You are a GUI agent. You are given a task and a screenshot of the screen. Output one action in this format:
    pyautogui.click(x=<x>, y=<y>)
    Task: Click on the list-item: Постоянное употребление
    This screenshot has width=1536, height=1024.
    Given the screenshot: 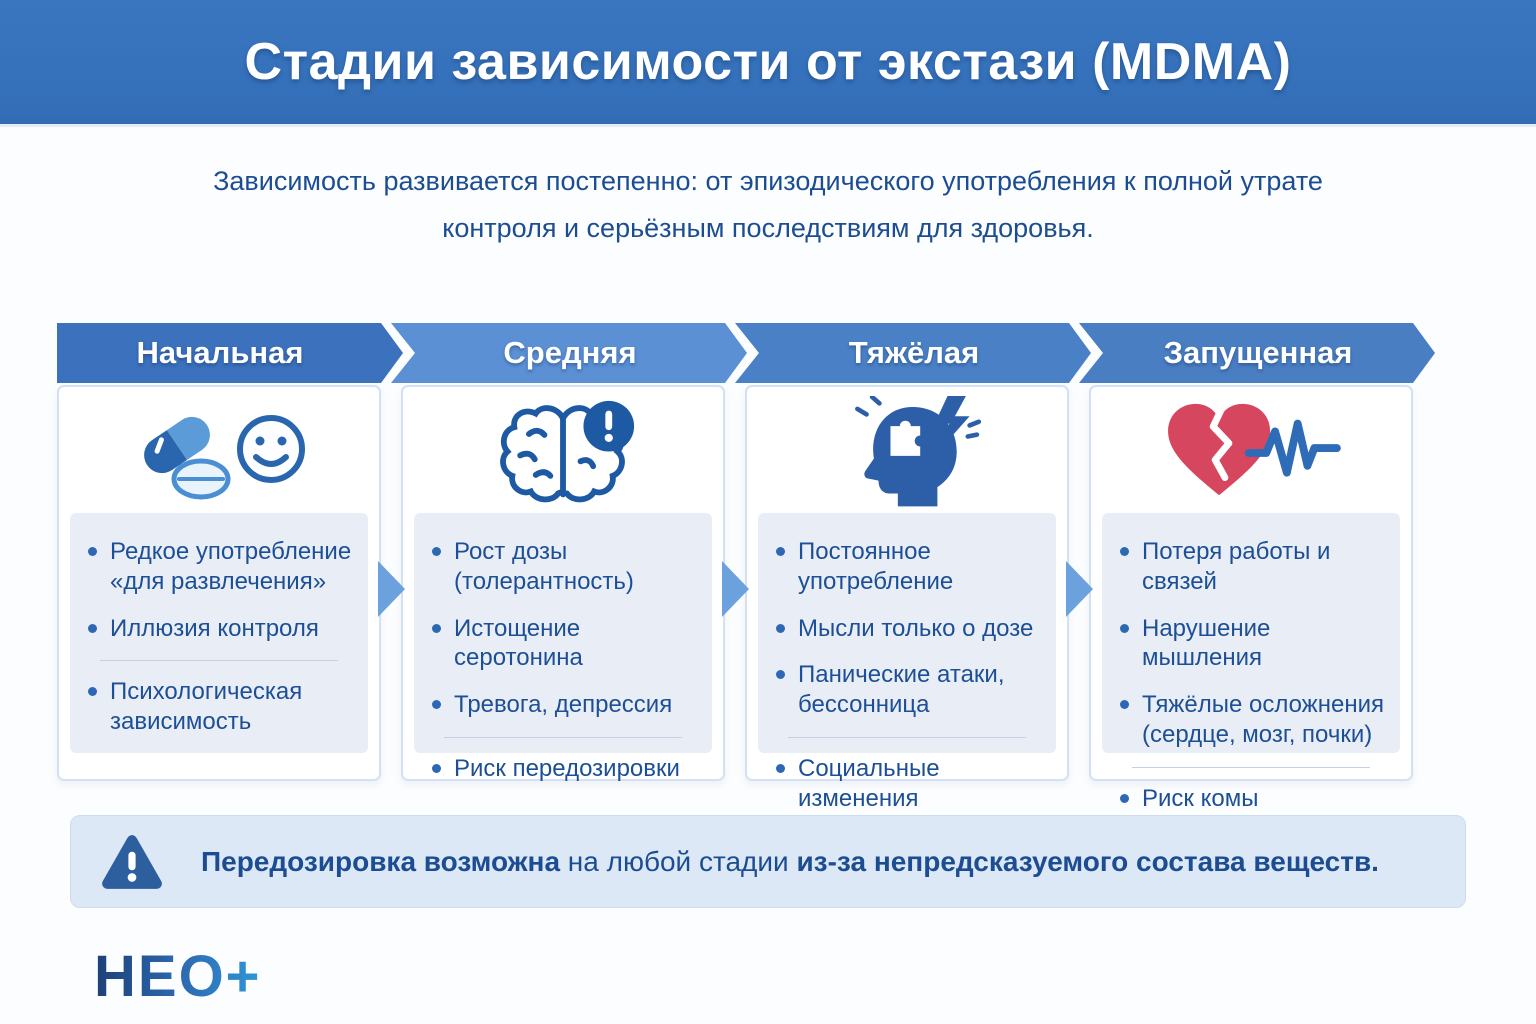 What is the action you would take?
    pyautogui.click(x=908, y=567)
    